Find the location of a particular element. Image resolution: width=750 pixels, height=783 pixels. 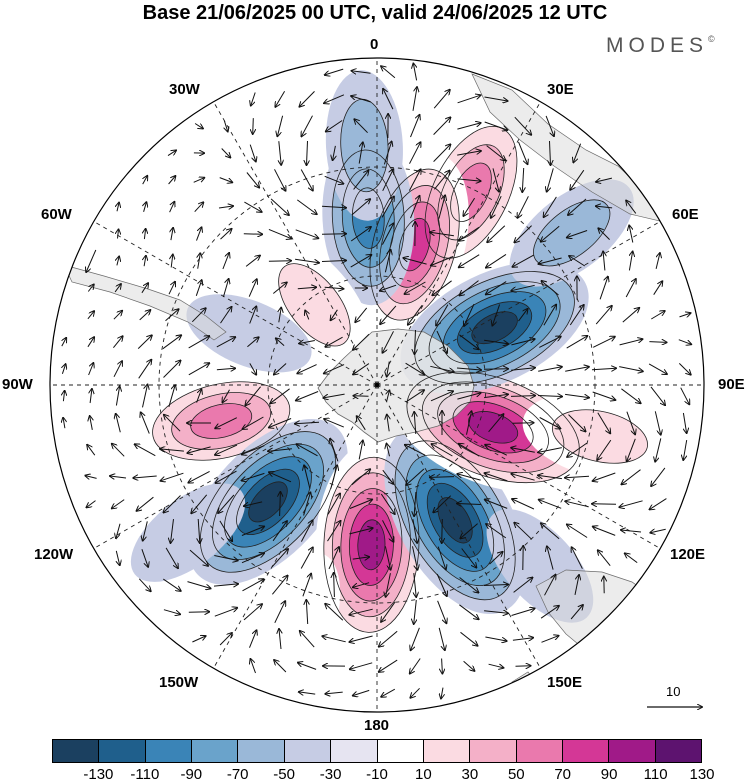

colorbar-tick-label: -50 is located at coordinates (284, 774).